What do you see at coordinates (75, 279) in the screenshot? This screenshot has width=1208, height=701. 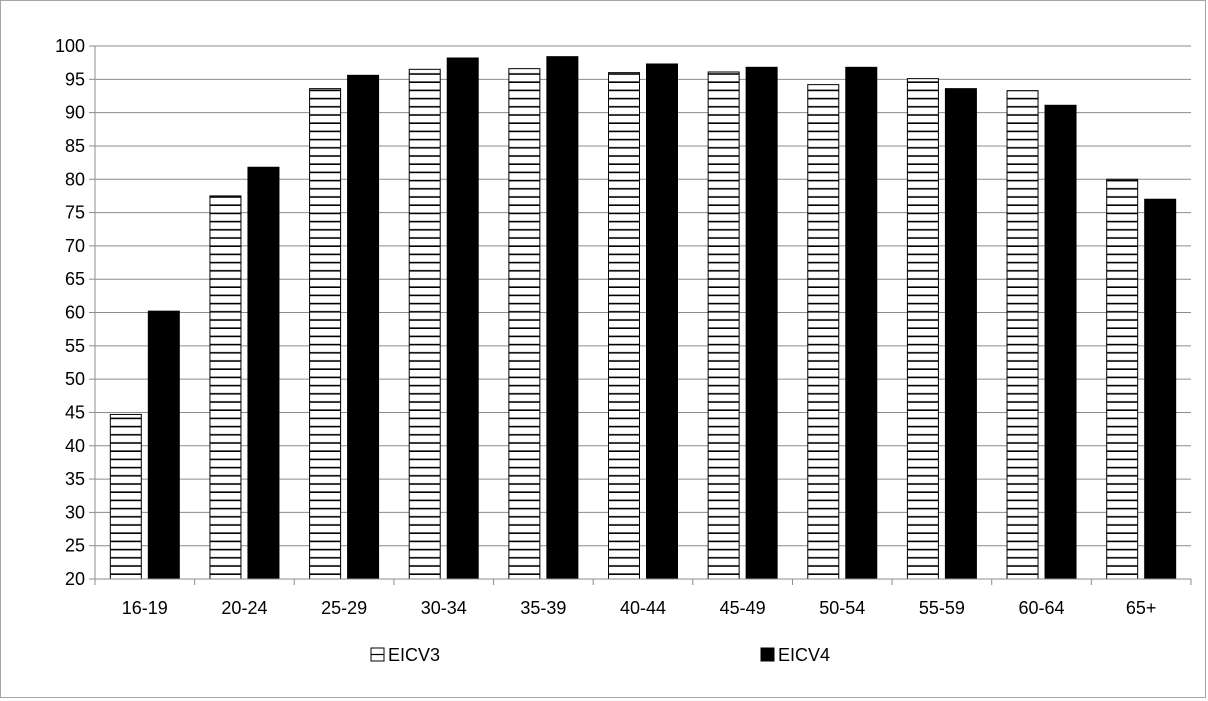 I see `y-tick-label: 65` at bounding box center [75, 279].